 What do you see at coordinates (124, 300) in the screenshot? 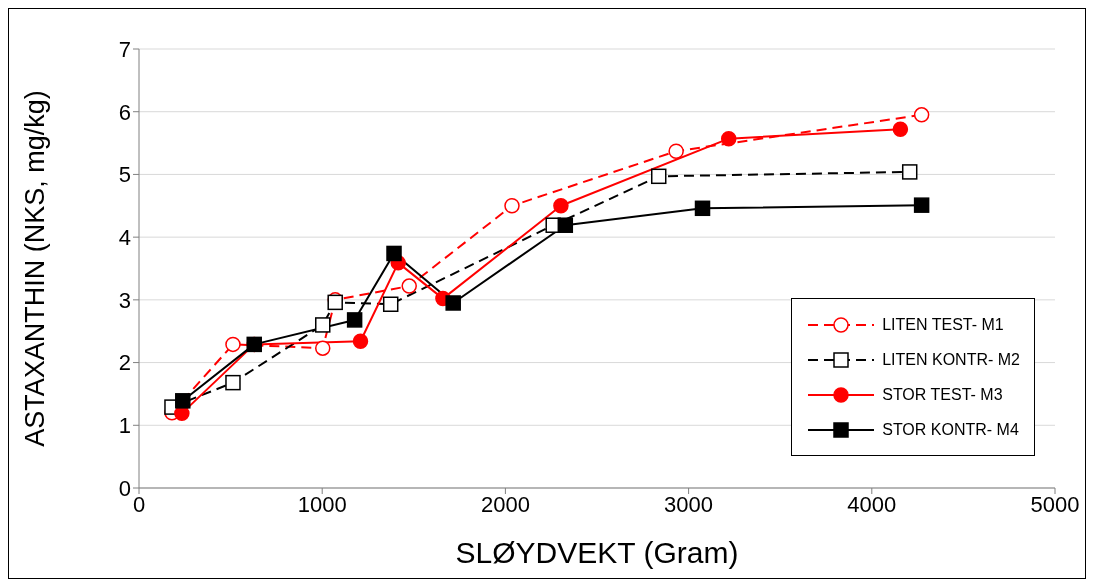
I see `y-tick-label: 3` at bounding box center [124, 300].